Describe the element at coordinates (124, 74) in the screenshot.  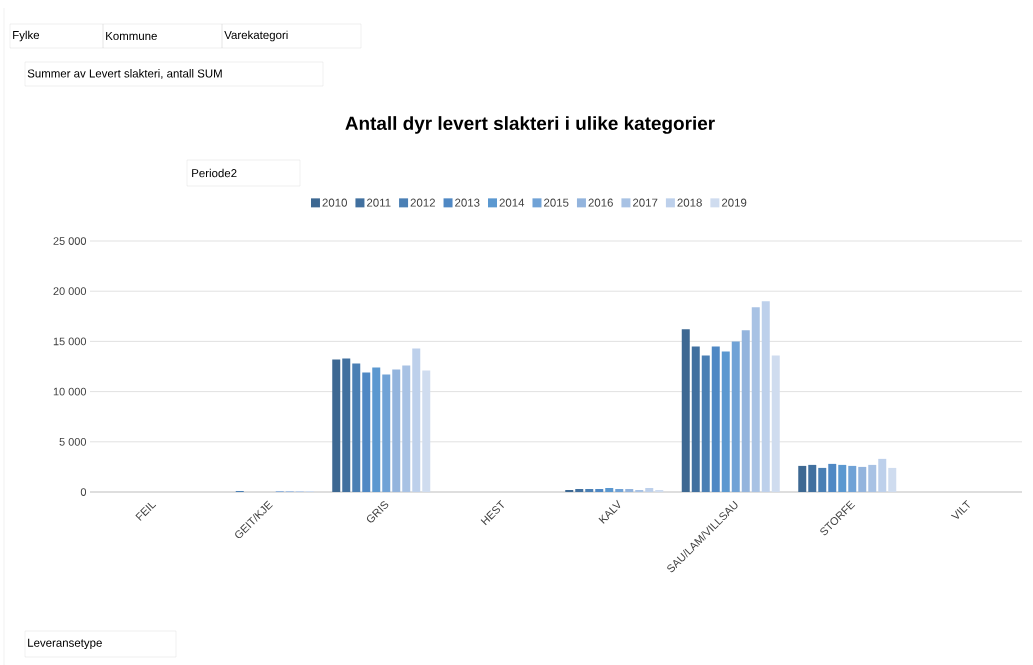
I see `text: Summer av Levert slakteri, antall SUM` at that location.